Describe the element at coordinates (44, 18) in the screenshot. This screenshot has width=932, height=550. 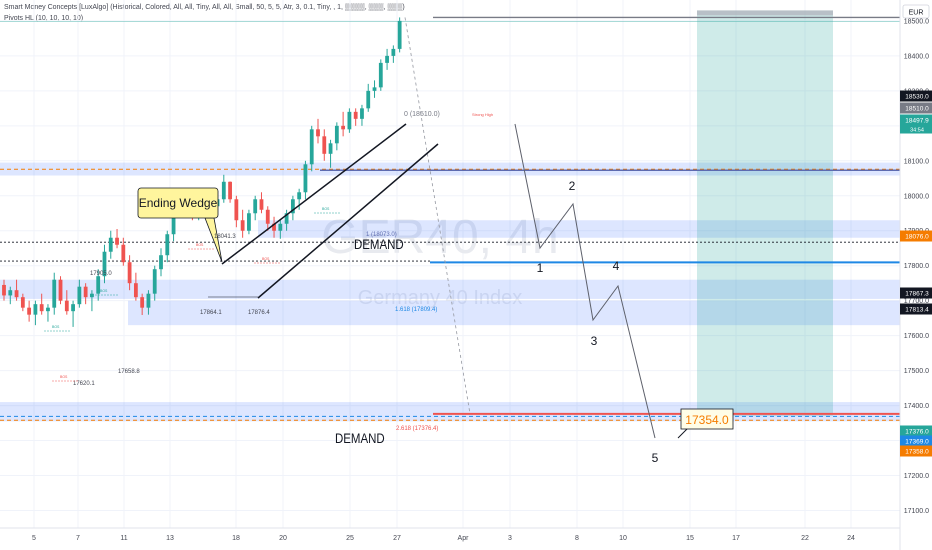
I see `indicator-title-pivots: Pivots HL (10, 10, 10, 10)` at that location.